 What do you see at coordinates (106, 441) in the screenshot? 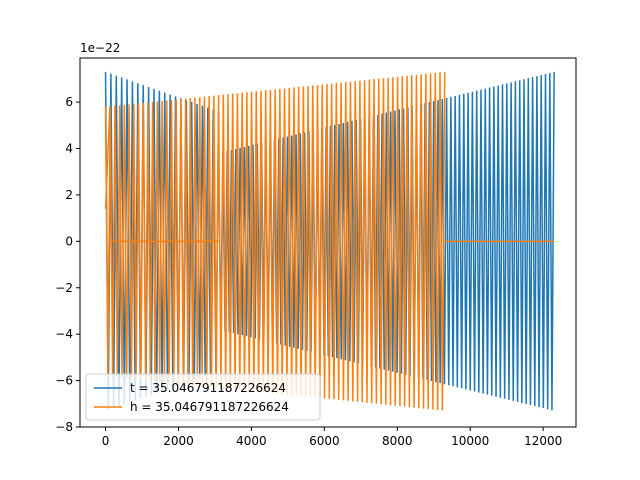
I see `x-tick-label: 0` at bounding box center [106, 441].